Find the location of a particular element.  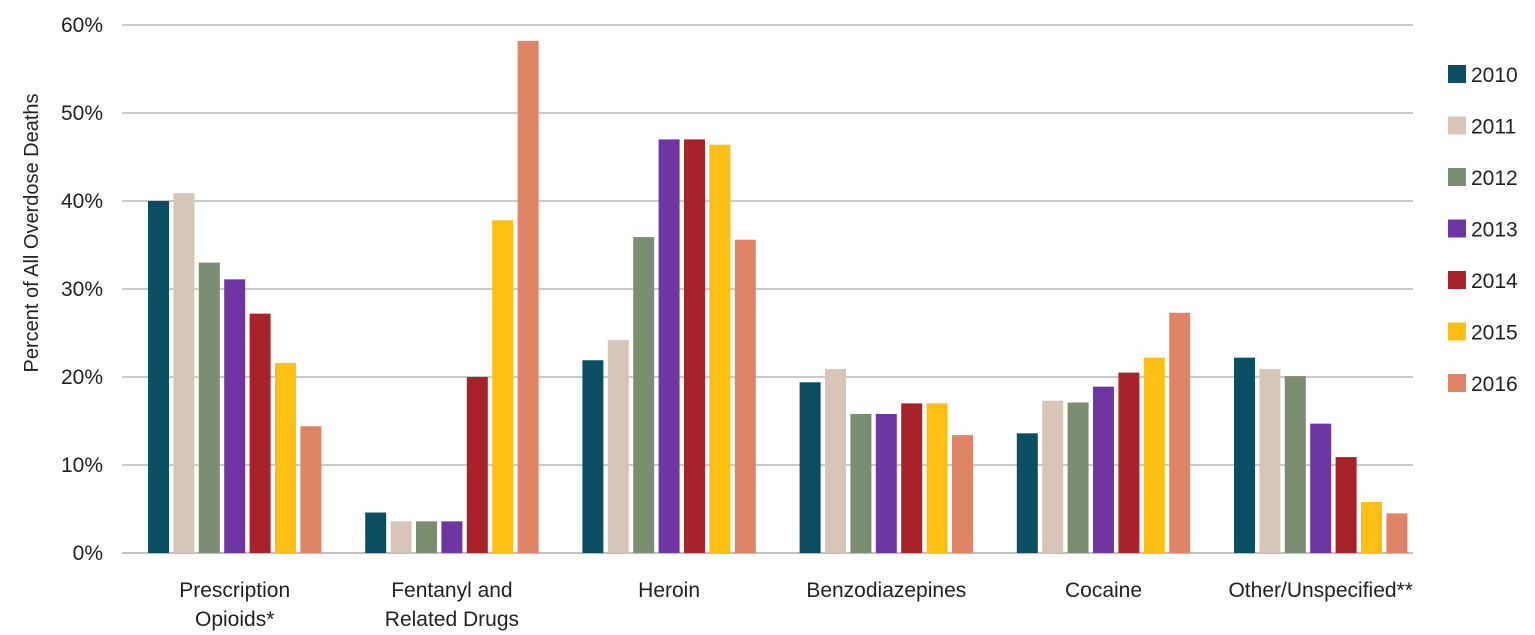

legend-label: 2015 is located at coordinates (1494, 333).